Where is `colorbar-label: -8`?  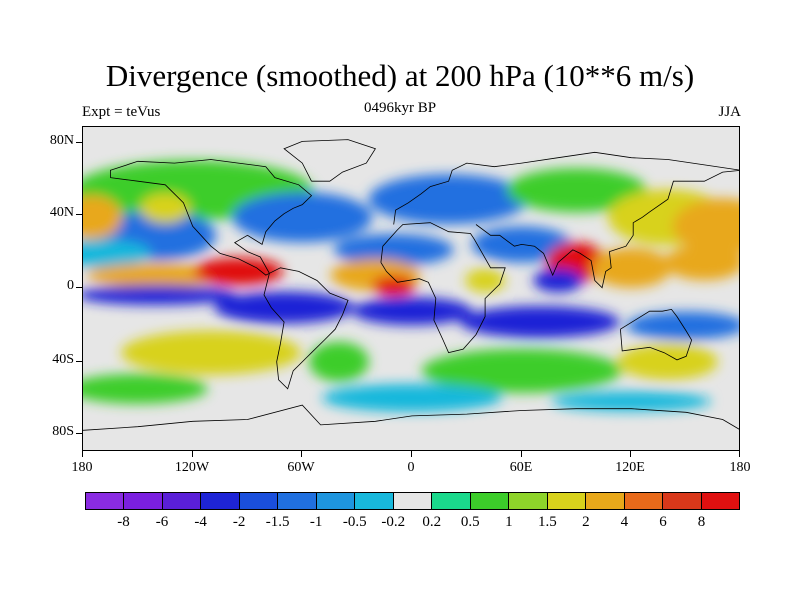 colorbar-label: -8 is located at coordinates (123, 522).